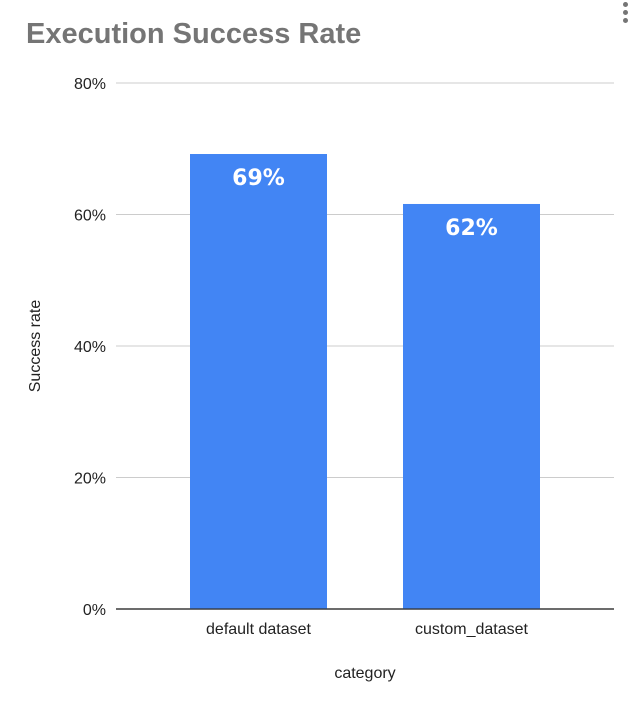 The height and width of the screenshot is (704, 637). I want to click on y-tick-label: 0%, so click(94, 610).